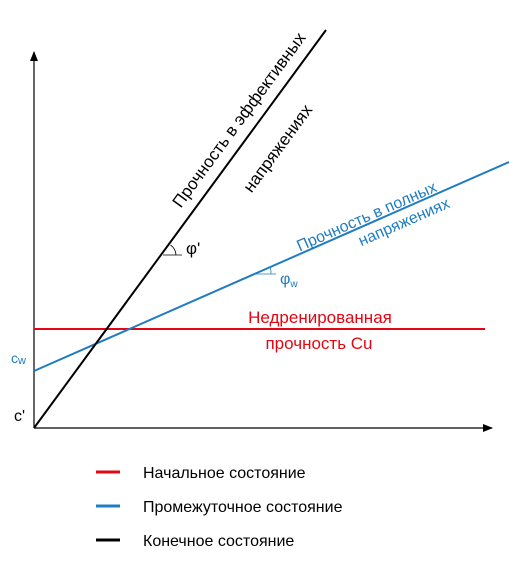  What do you see at coordinates (289, 280) in the screenshot?
I see `phi-total-label: φw` at bounding box center [289, 280].